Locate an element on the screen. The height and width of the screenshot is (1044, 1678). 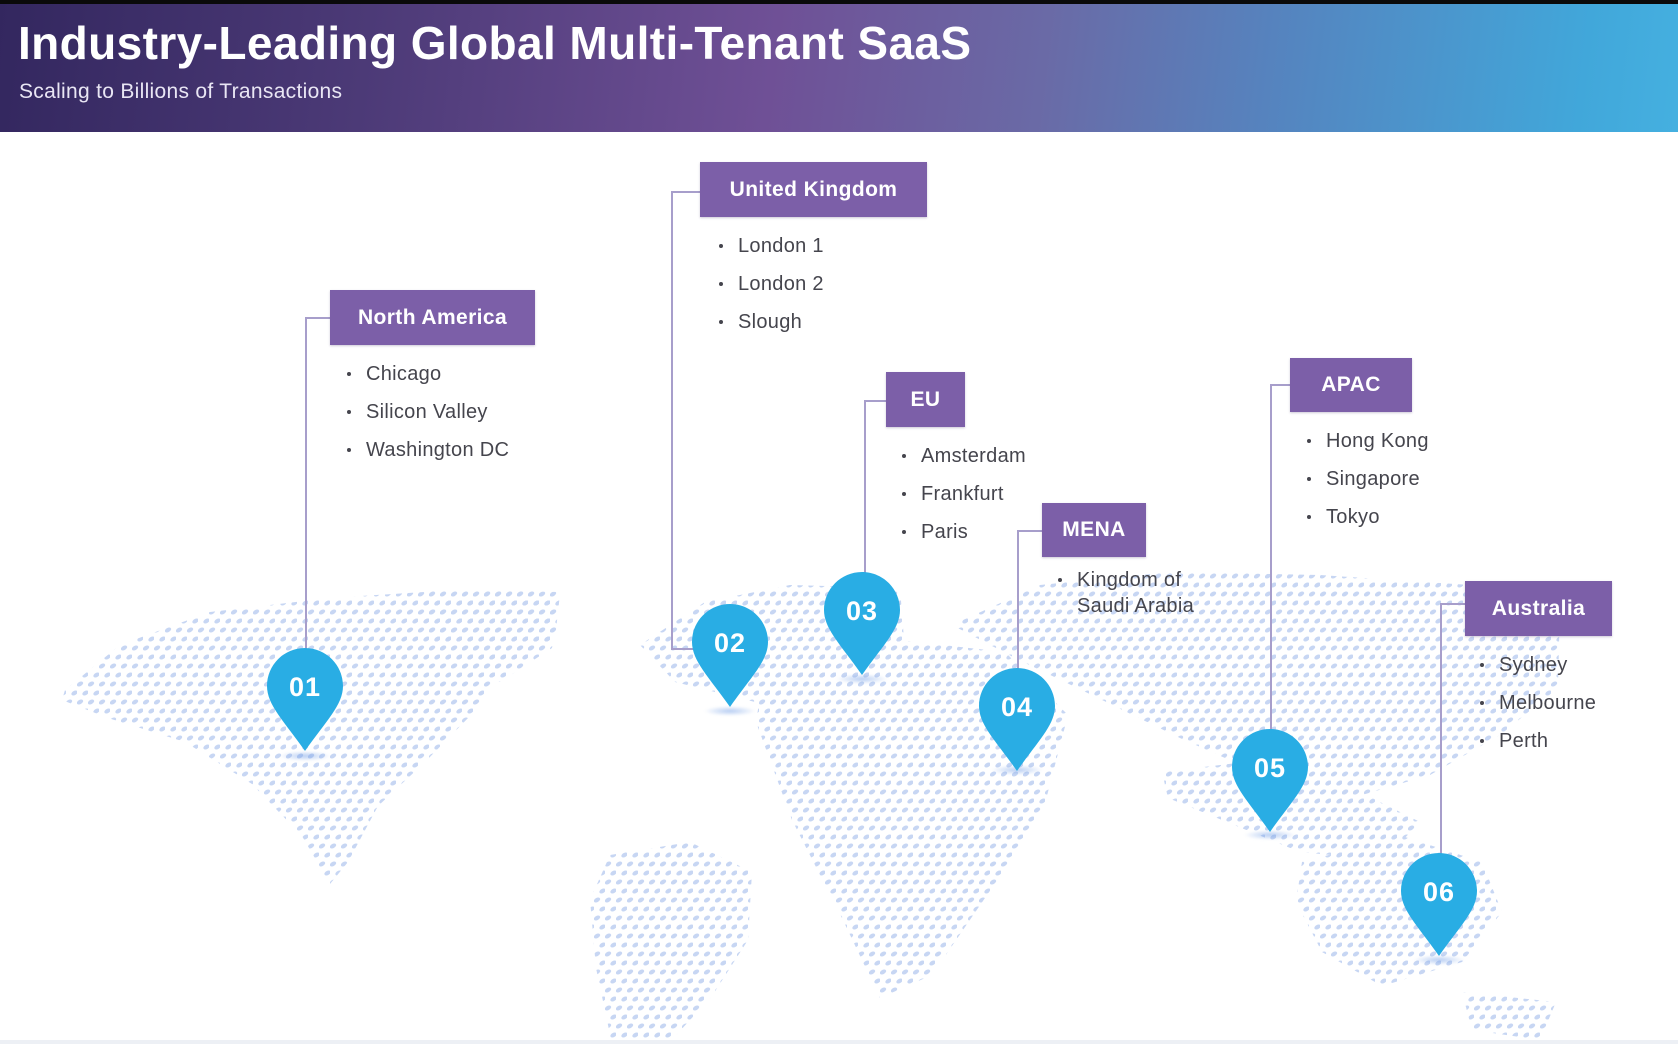
city-item: Hong Kong is located at coordinates (1368, 441).